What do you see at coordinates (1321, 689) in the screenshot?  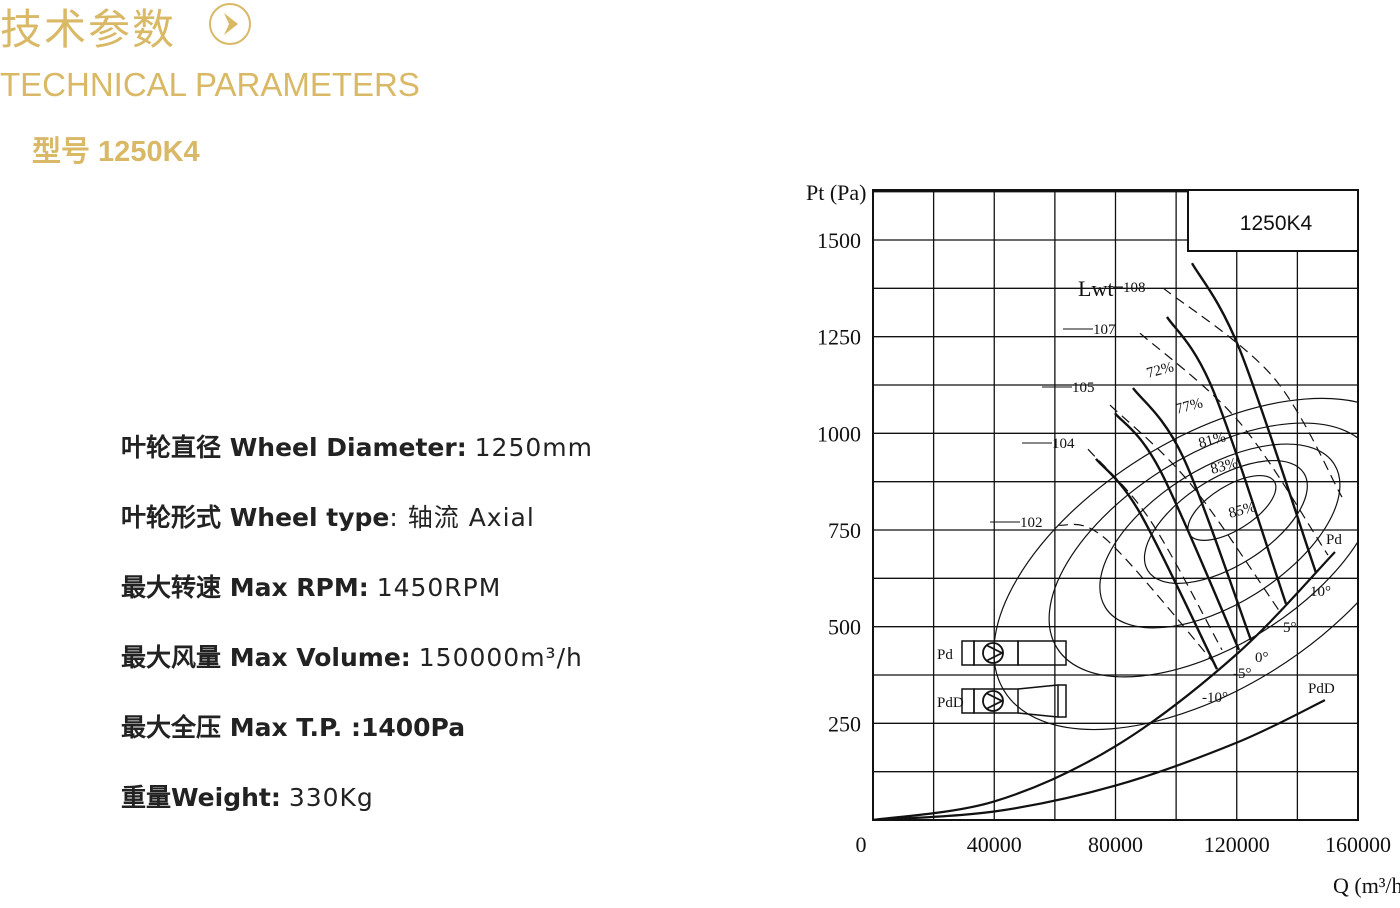 I see `system-curve-label: PdD` at bounding box center [1321, 689].